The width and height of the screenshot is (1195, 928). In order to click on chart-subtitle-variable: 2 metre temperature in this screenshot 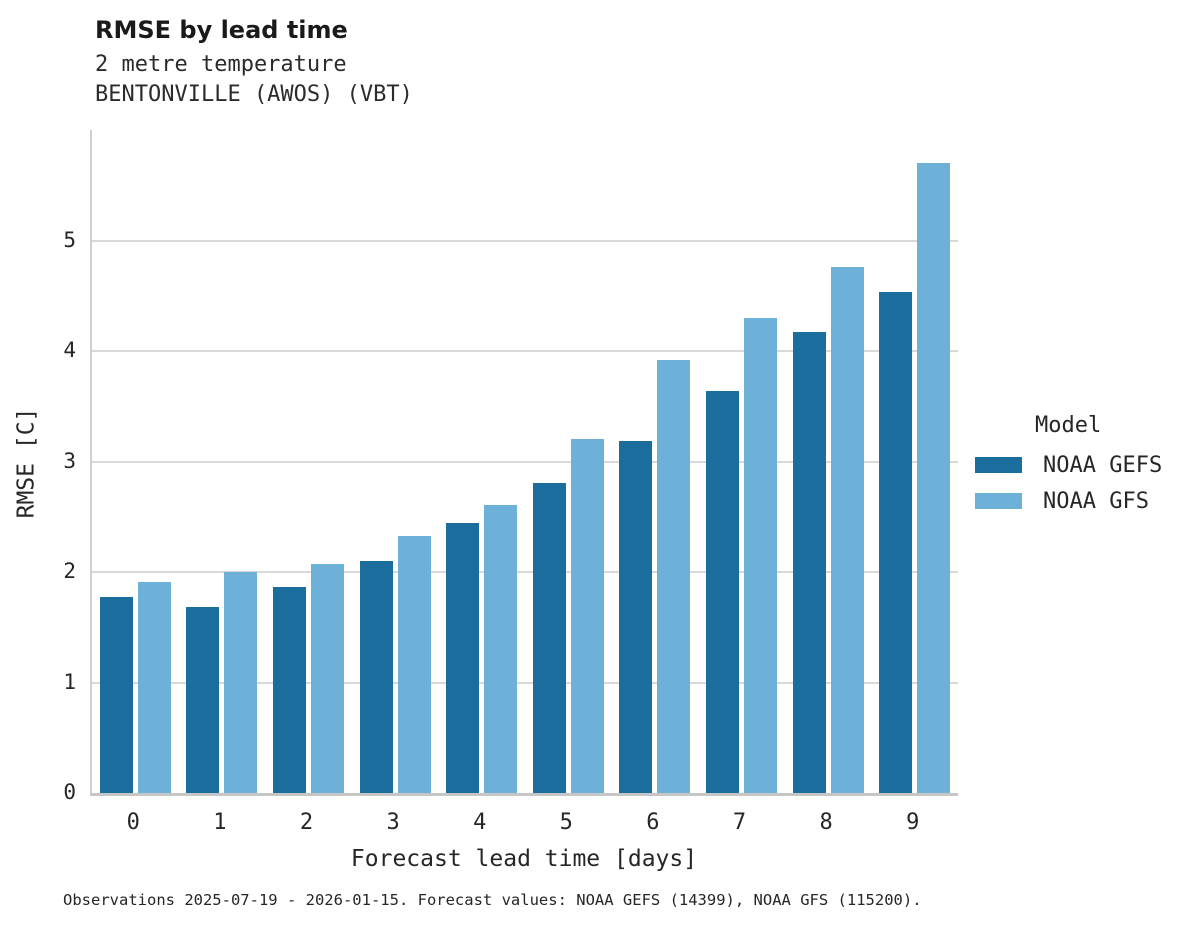, I will do `click(221, 64)`.